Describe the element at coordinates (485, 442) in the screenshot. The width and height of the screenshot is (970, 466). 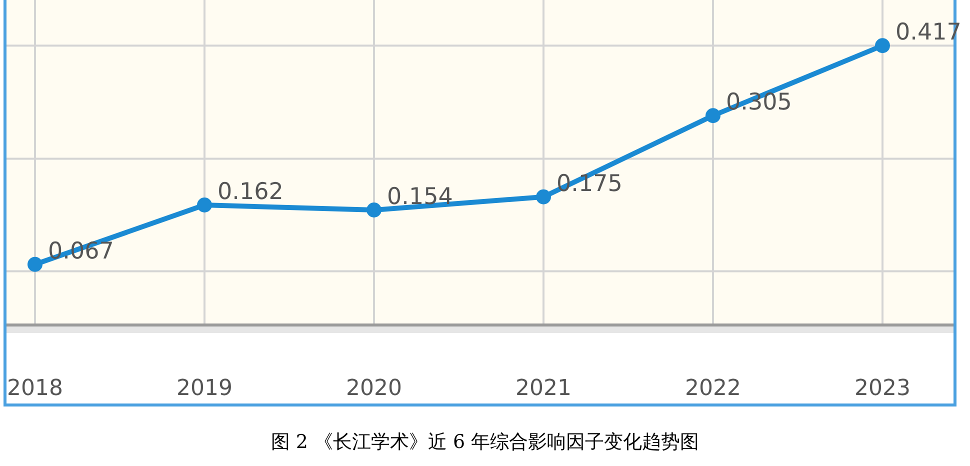
I see `text: 图 2 《长江学术》近 6 年综合影响因子变化趋势图` at that location.